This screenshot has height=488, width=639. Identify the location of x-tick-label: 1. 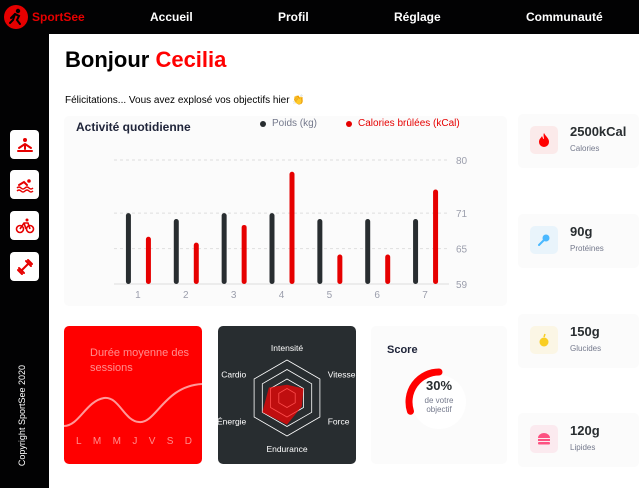
(138, 295).